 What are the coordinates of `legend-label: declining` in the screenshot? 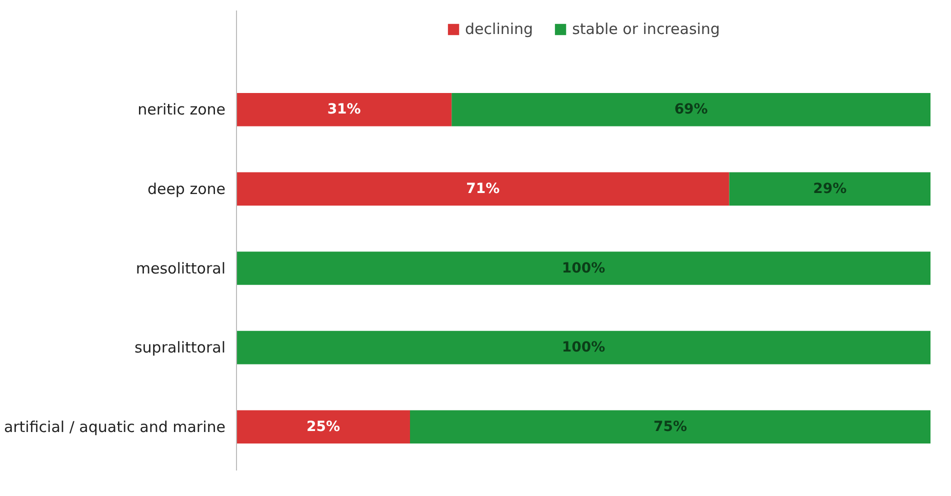 It's located at (499, 29).